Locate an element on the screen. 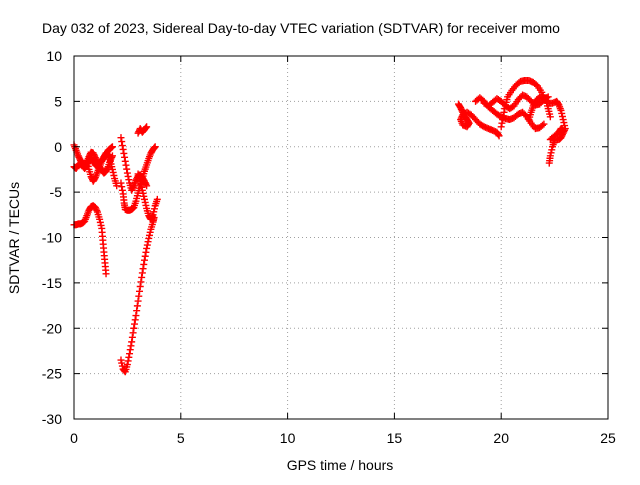 The width and height of the screenshot is (640, 485). x-tick-label: 10 is located at coordinates (288, 438).